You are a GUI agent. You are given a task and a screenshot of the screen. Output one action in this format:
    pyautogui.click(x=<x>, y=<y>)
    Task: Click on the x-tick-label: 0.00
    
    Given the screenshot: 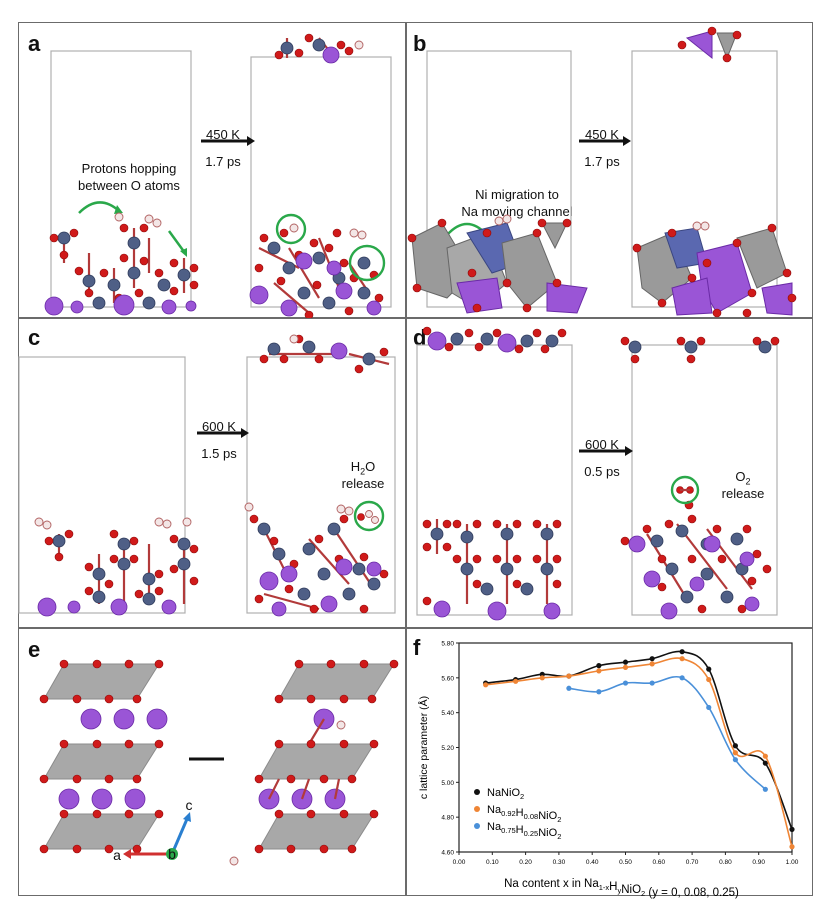 What is the action you would take?
    pyautogui.click(x=459, y=862)
    